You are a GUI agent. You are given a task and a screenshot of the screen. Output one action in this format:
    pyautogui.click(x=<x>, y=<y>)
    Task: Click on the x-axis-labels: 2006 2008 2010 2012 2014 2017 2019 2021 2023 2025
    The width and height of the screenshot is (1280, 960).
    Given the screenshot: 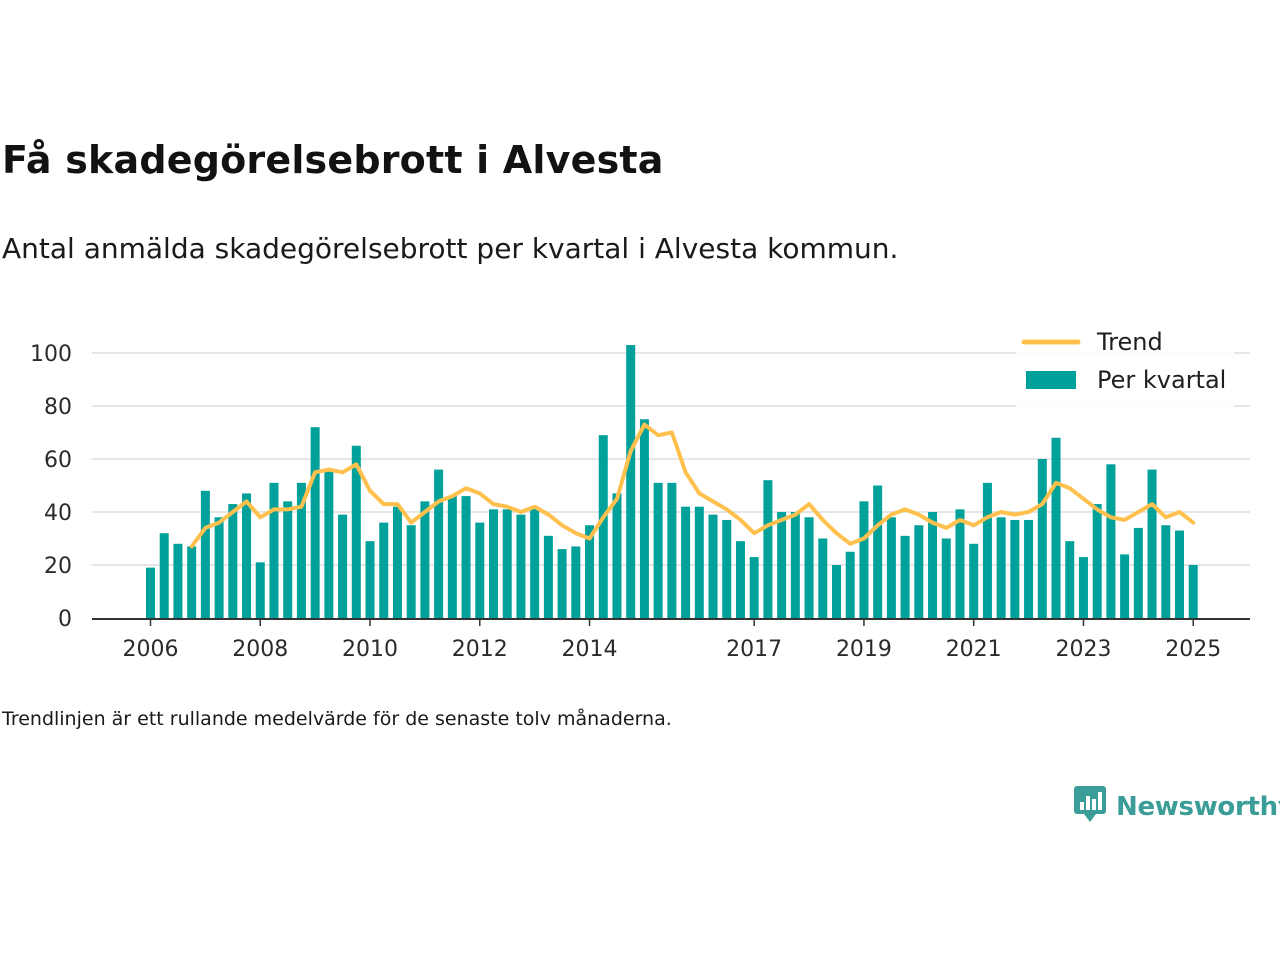 What is the action you would take?
    pyautogui.click(x=672, y=640)
    